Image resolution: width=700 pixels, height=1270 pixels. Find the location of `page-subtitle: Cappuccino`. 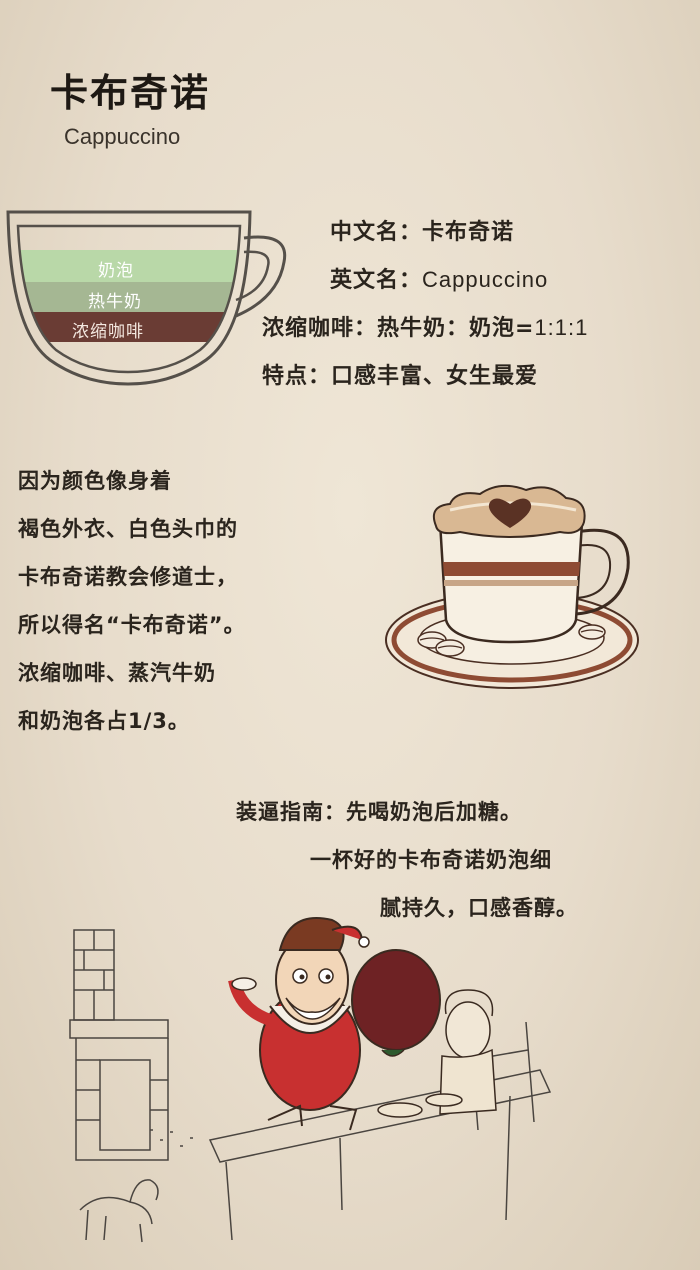

page-subtitle: Cappuccino is located at coordinates (122, 136).